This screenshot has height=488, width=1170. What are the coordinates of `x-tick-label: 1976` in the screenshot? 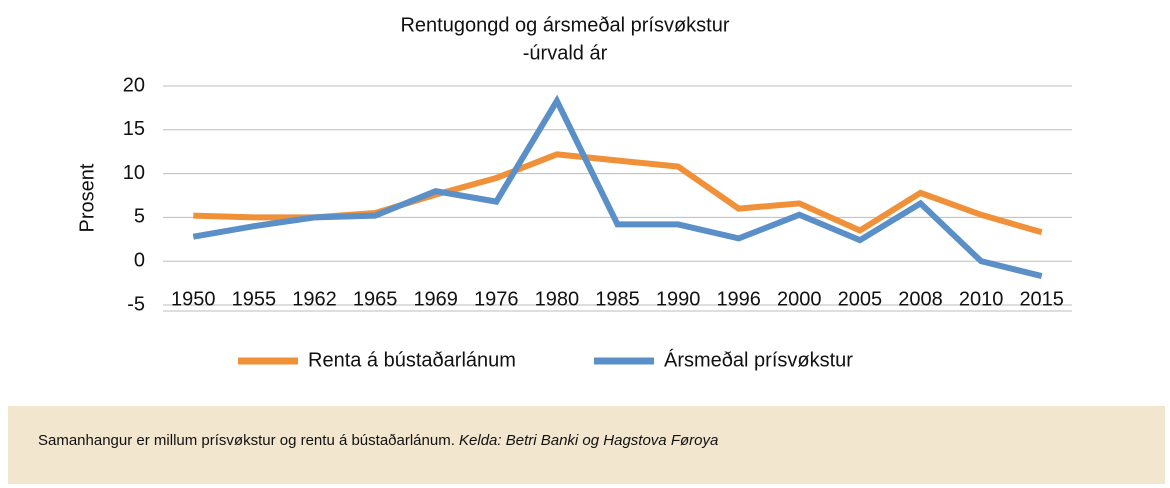 It's located at (496, 299).